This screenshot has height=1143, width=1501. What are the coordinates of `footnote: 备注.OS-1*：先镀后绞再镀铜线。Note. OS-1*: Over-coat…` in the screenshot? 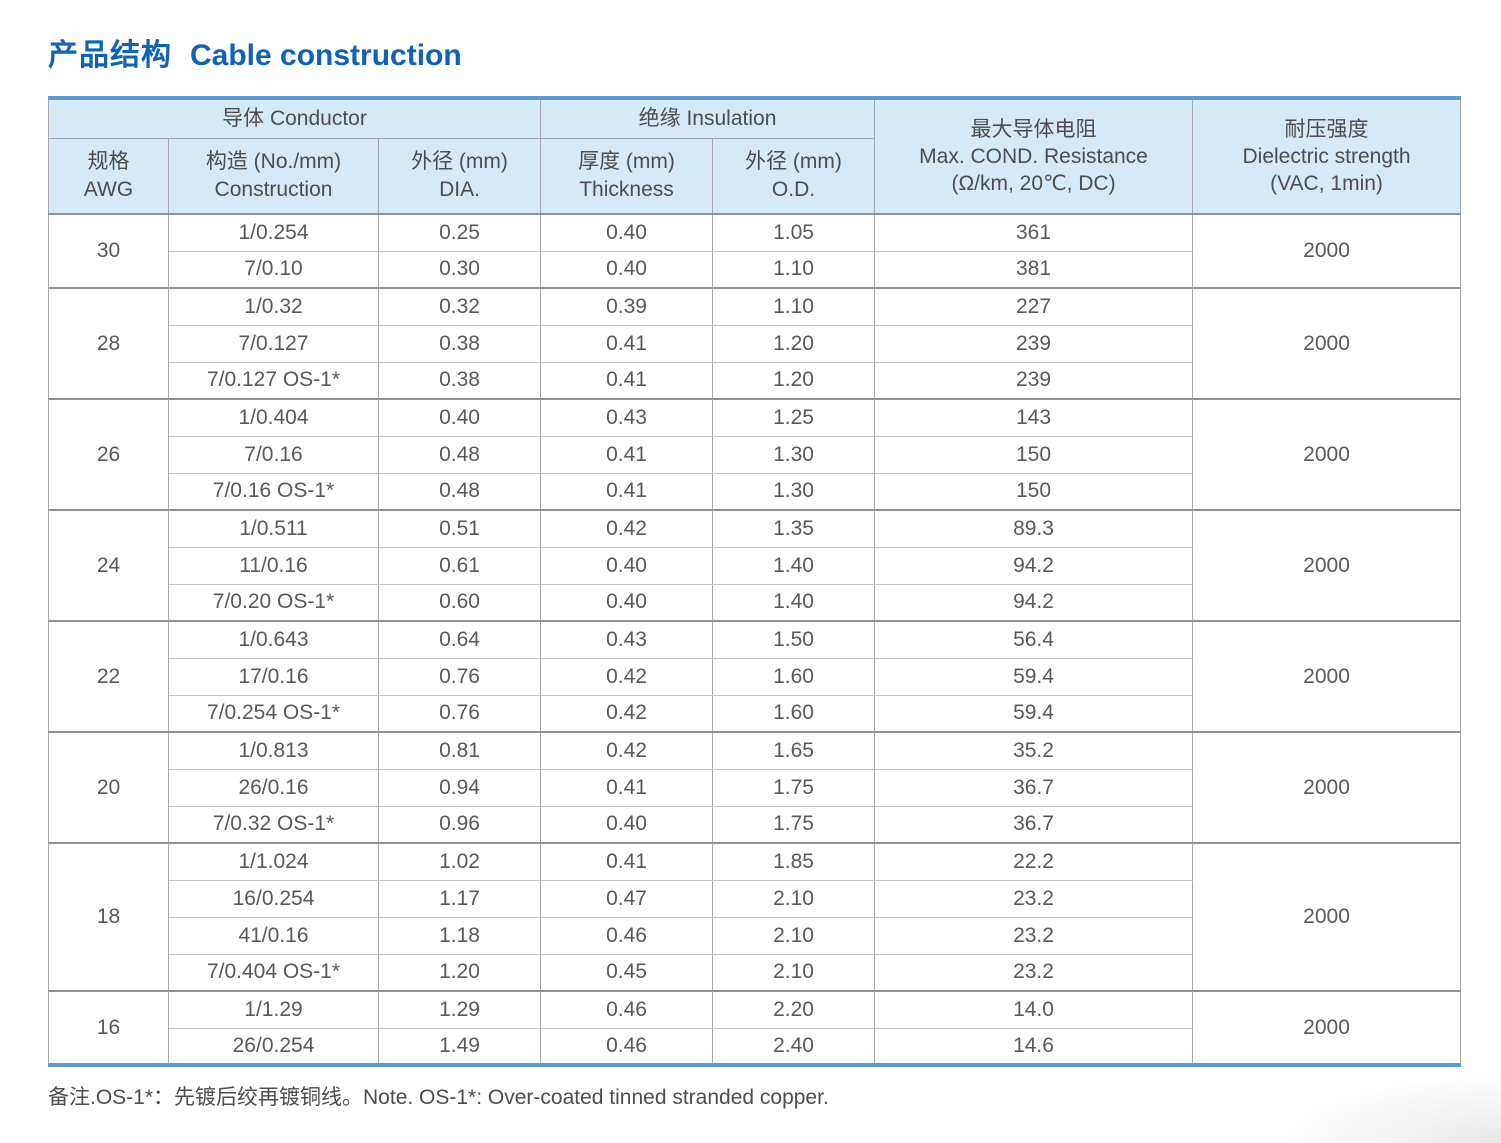 It's located at (438, 1097).